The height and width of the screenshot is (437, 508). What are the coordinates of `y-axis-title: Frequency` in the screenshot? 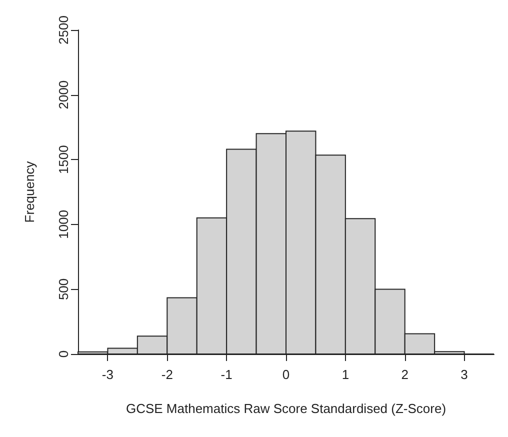 It's located at (29, 191).